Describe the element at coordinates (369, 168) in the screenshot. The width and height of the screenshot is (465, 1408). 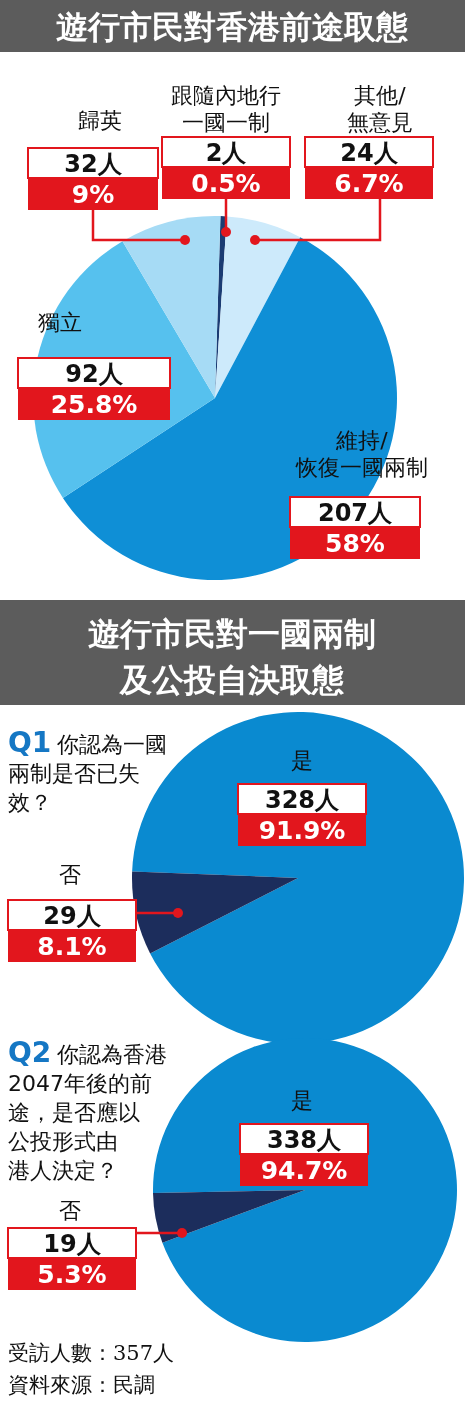
I see `data-label: 24人 6.7%` at that location.